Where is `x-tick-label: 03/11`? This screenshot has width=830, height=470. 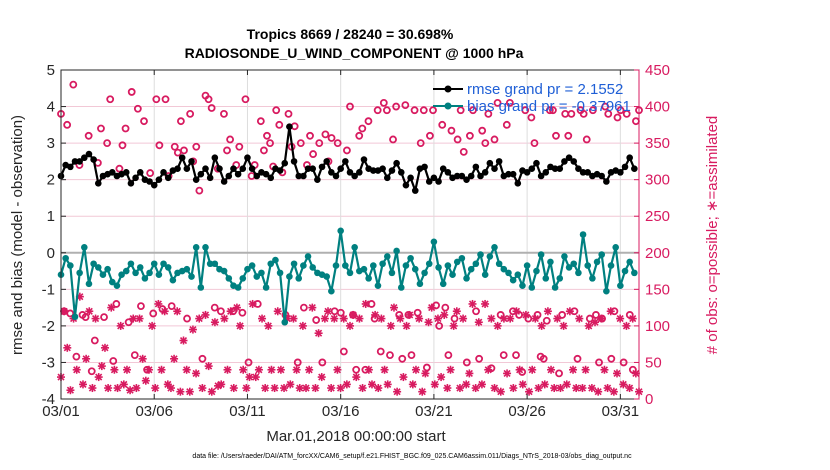 x-tick-label: 03/11 is located at coordinates (247, 411).